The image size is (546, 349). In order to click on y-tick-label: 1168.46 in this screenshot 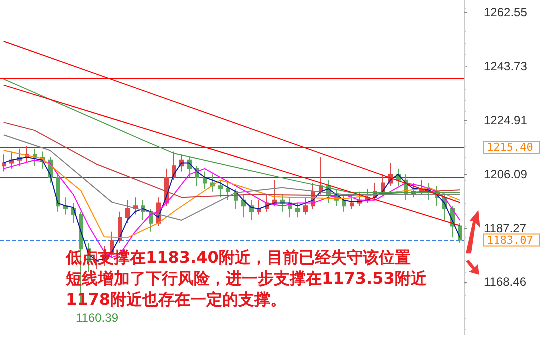, I will do `click(505, 282)`.